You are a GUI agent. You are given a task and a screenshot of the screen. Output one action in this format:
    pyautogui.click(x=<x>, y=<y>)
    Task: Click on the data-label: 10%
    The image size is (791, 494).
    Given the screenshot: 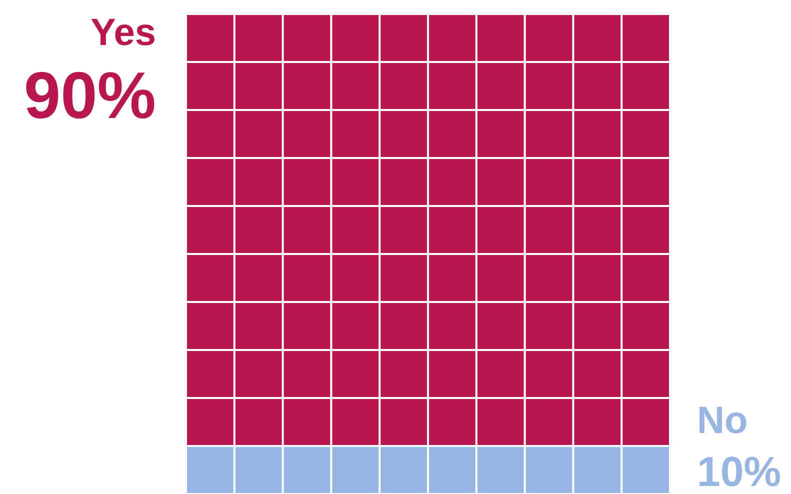 What is the action you would take?
    pyautogui.click(x=739, y=471)
    